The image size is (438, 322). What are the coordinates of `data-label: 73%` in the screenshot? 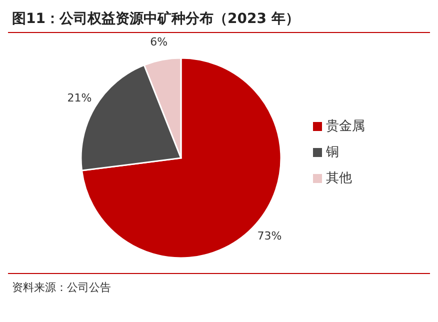 It's located at (269, 236).